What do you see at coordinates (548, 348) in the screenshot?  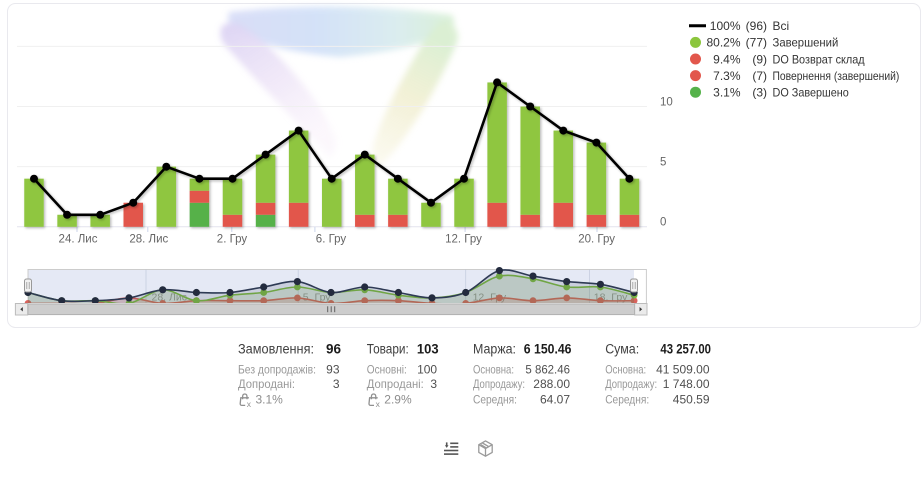 I see `svg-text: 6 150.46` at bounding box center [548, 348].